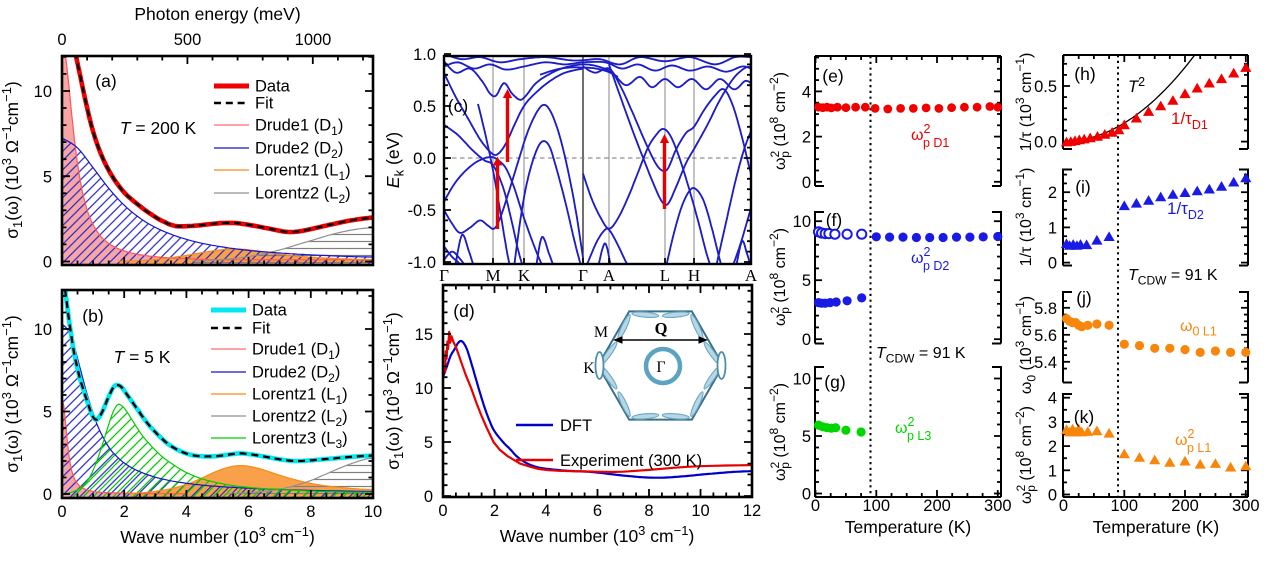  Describe the element at coordinates (752, 511) in the screenshot. I see `svg-text: 12` at that location.